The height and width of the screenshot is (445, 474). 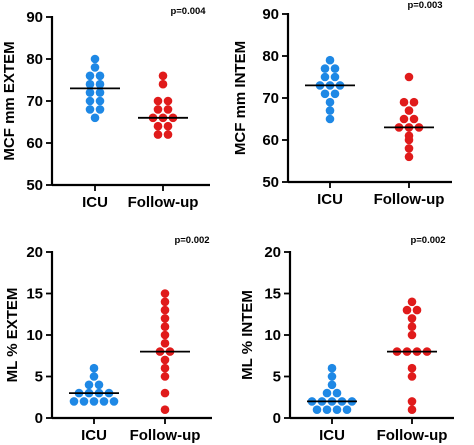 What do you see at coordinates (9, 100) in the screenshot?
I see `y-axis-title: MCF mm EXTEM` at bounding box center [9, 100].